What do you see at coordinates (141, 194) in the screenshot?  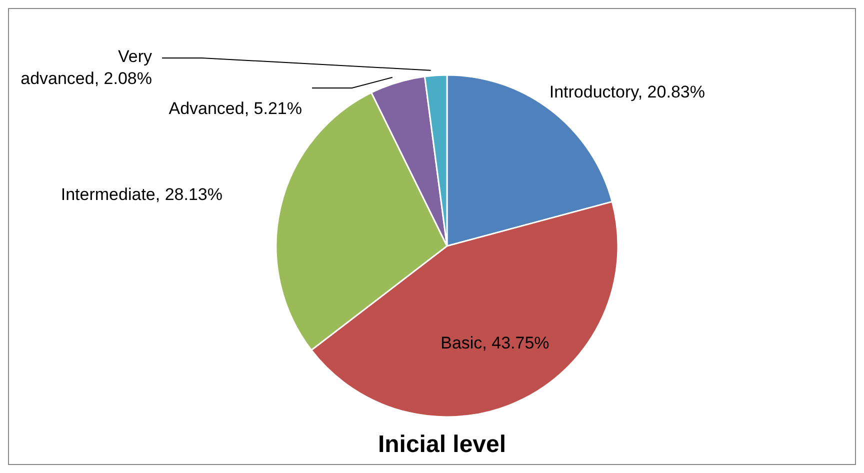 I see `slice-label: Intermediate, 28.13%` at bounding box center [141, 194].